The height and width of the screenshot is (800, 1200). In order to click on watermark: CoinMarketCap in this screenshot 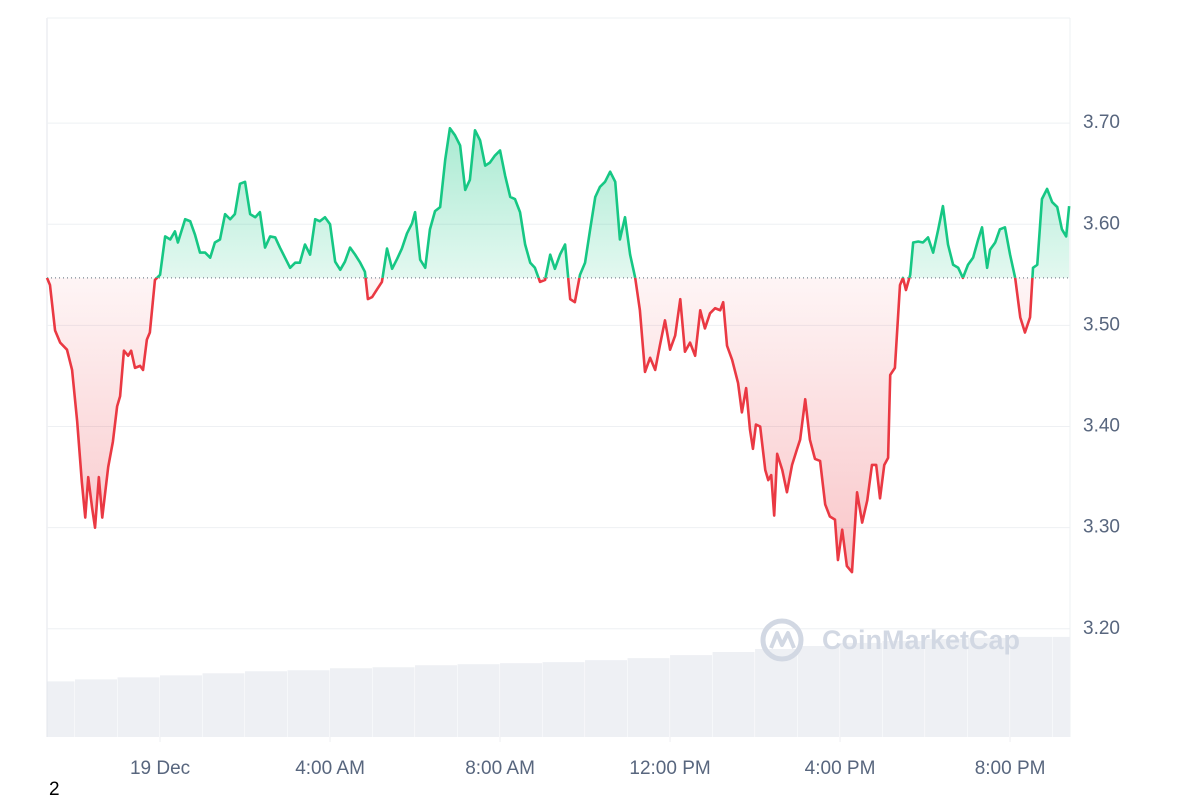, I will do `click(890, 640)`.